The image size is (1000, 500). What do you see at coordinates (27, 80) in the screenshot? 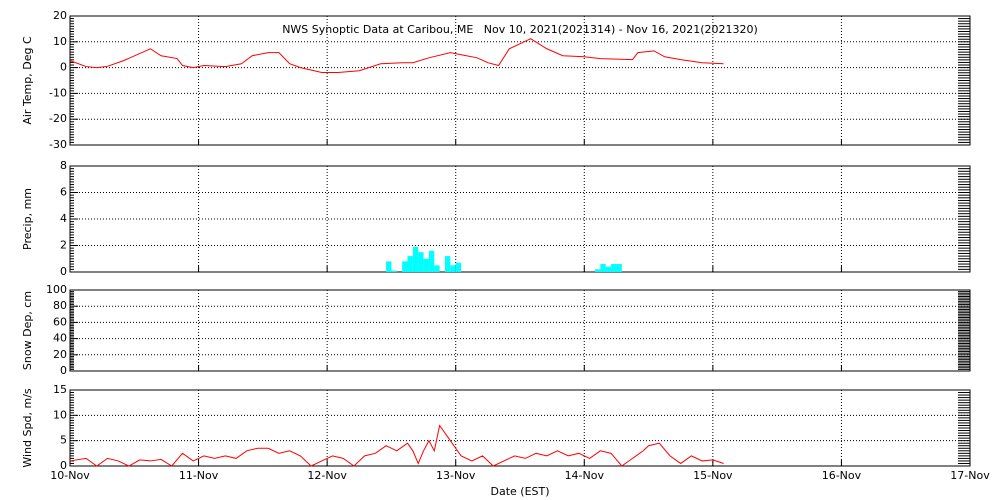
I see `y-axis-label: Air Temp, Deg C` at bounding box center [27, 80].